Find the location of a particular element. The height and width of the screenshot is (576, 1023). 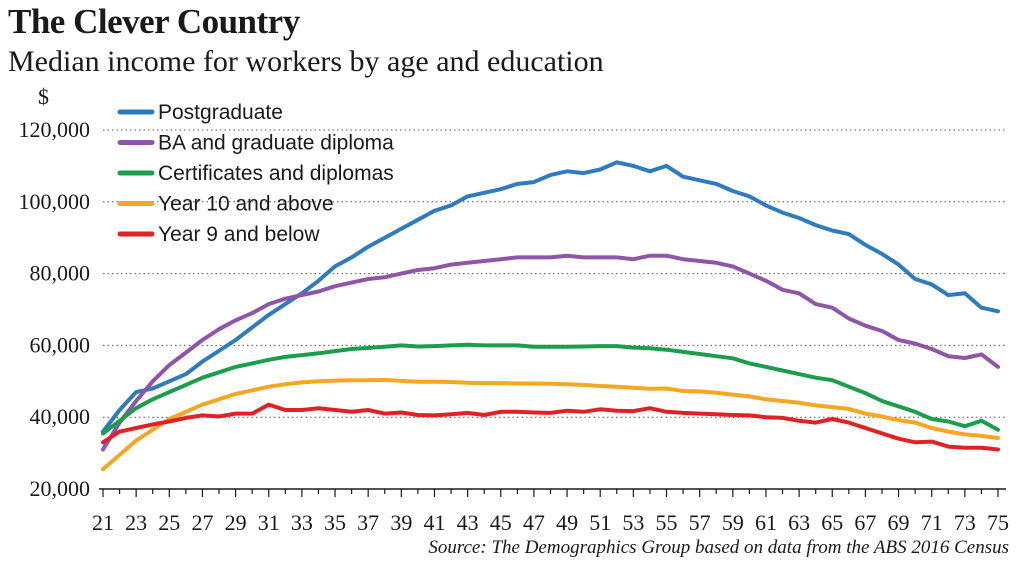

y-tick-label: 80,000 is located at coordinates (60, 273).